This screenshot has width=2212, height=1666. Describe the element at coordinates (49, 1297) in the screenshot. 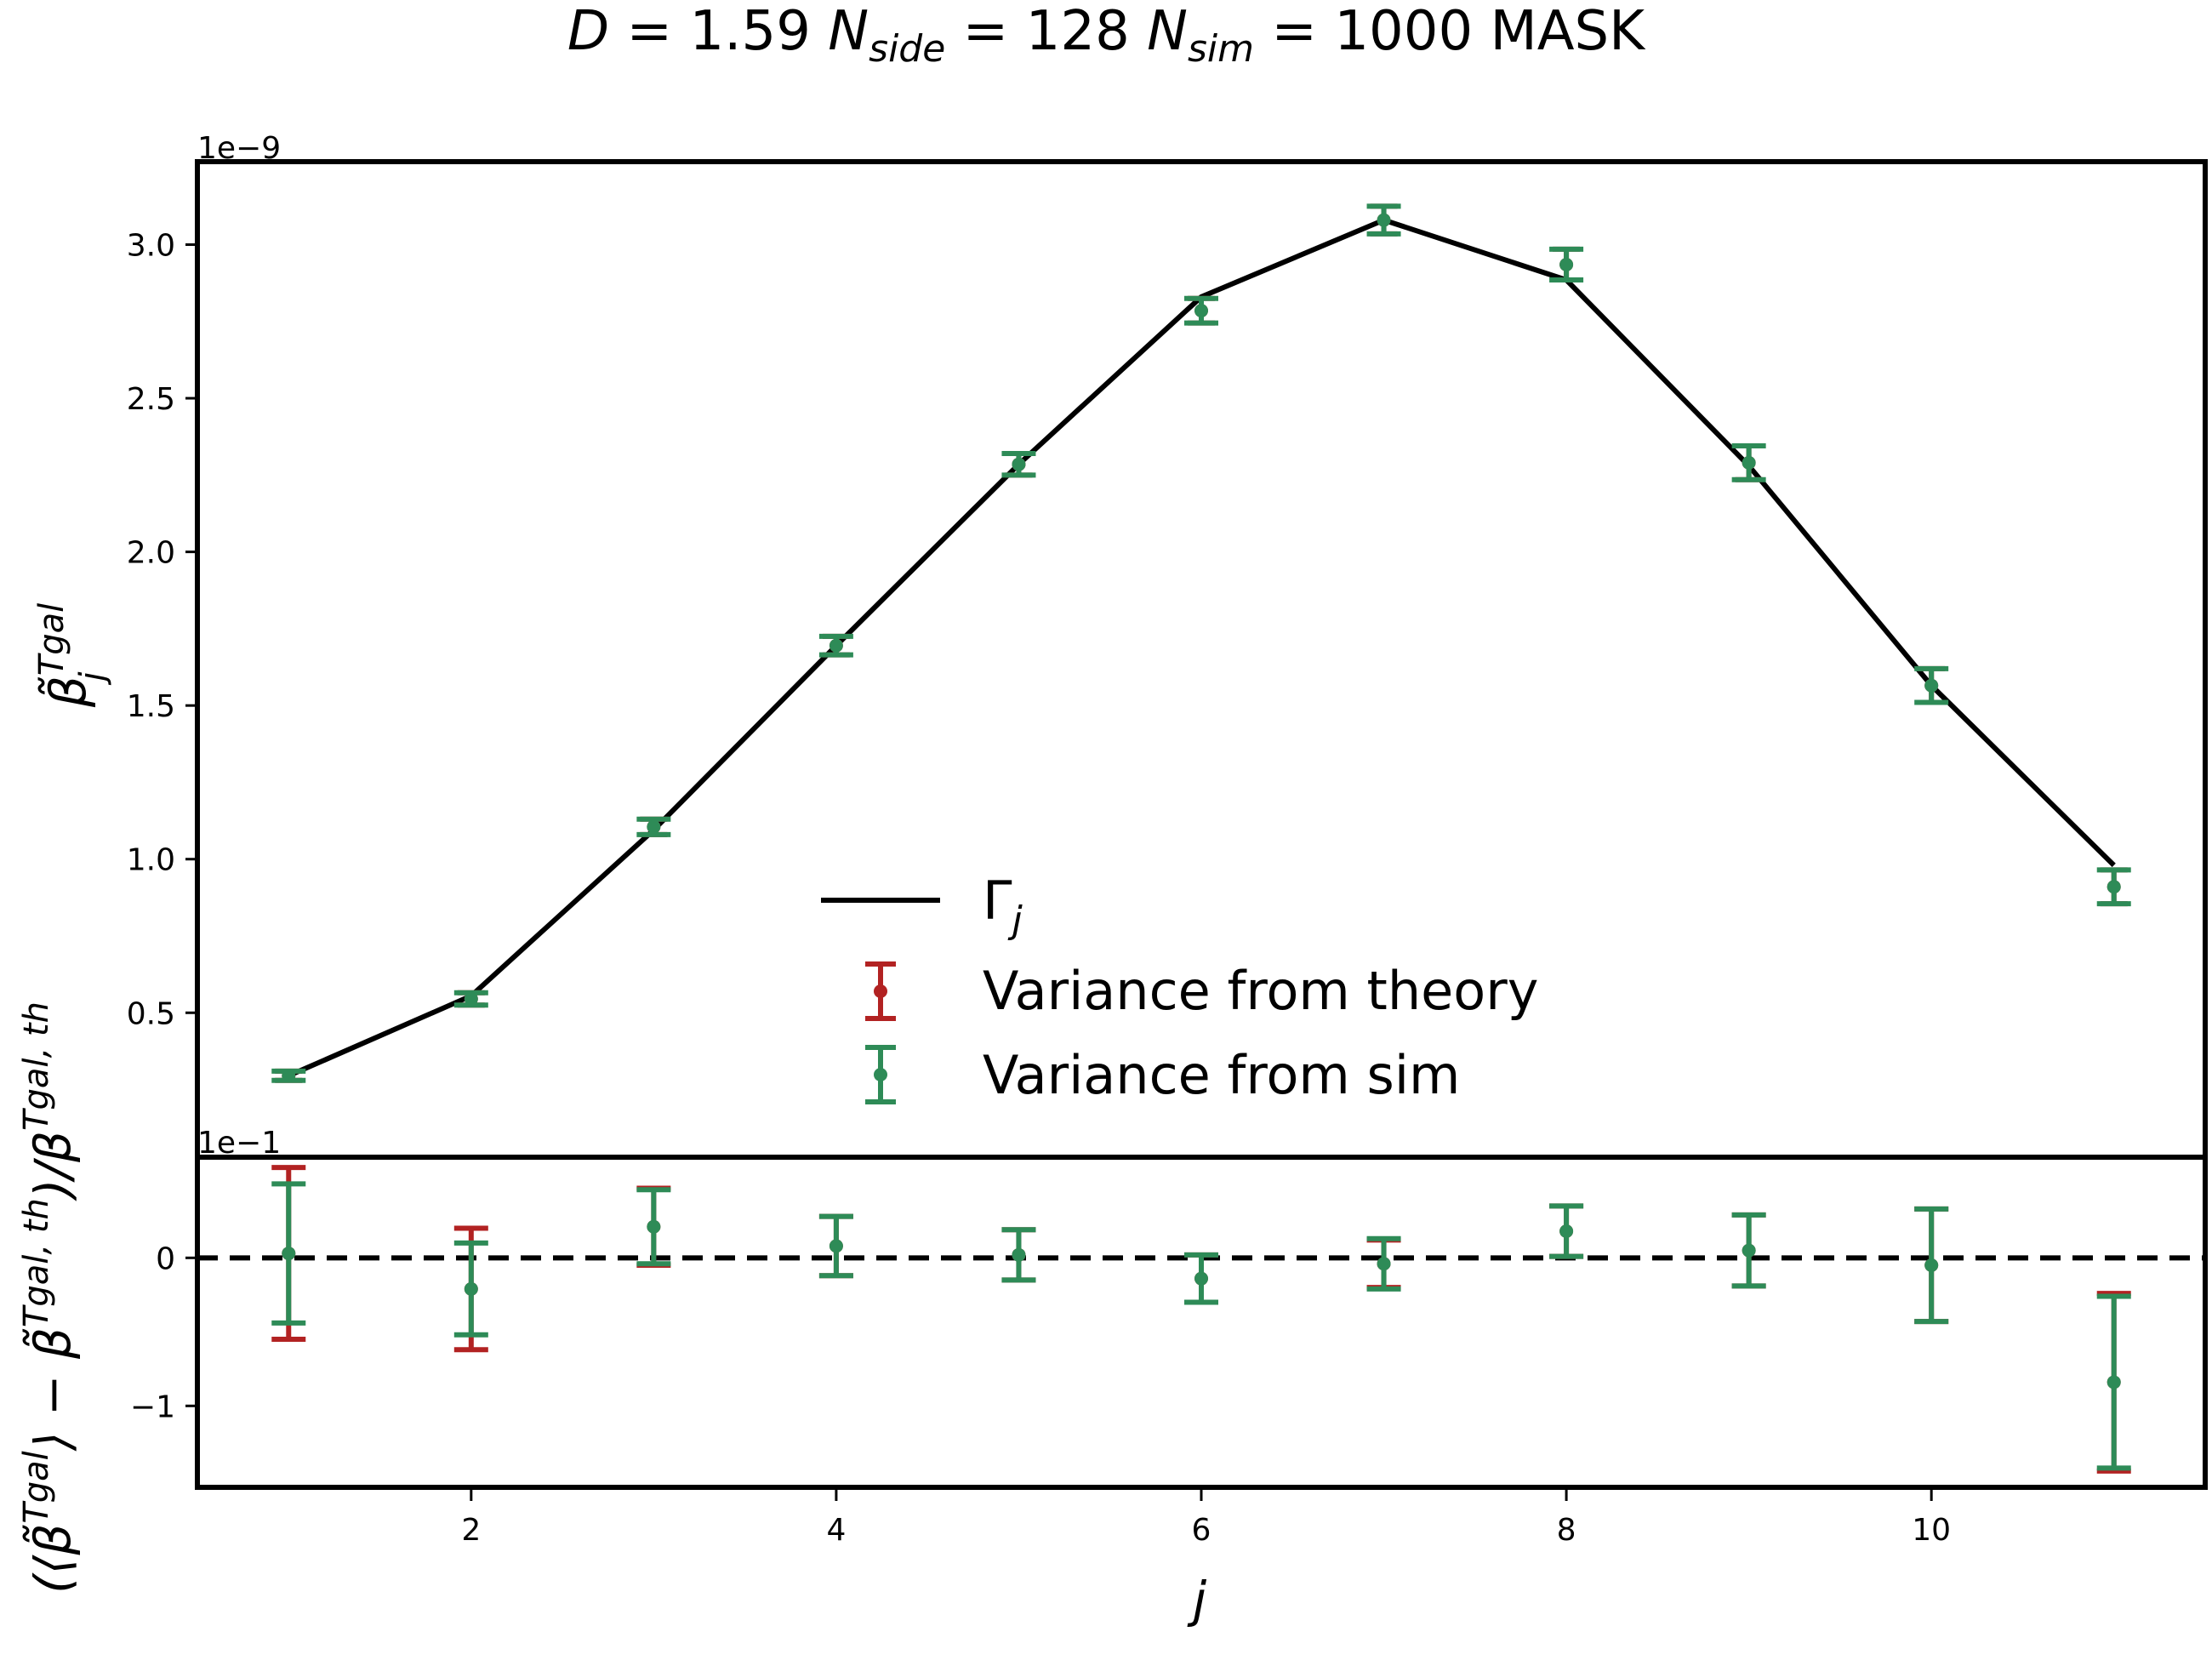

I see `bottom-y-axis-title: (⟨β̃Tgal⟩ − β̃Tgal, th)/βTgal, th` at that location.